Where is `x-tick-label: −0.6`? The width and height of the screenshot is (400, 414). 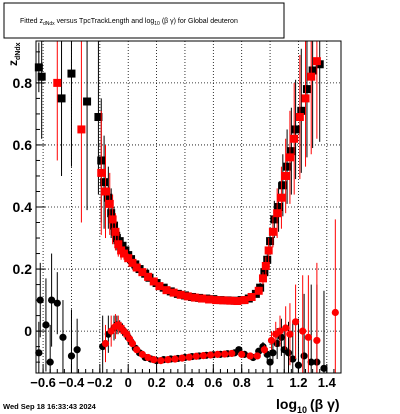
x-tick-label: −0.6 is located at coordinates (43, 382).